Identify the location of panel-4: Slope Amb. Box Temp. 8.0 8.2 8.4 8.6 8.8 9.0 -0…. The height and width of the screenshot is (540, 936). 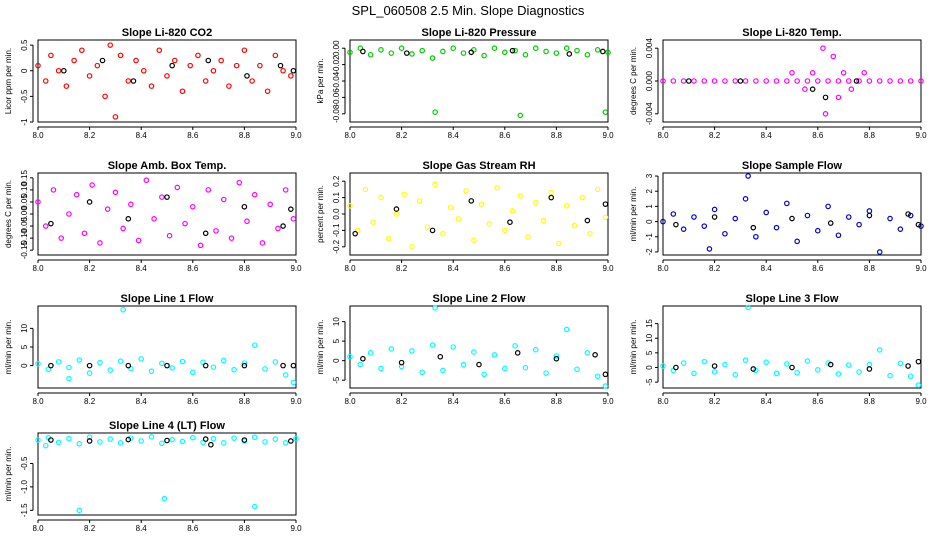
(153, 216).